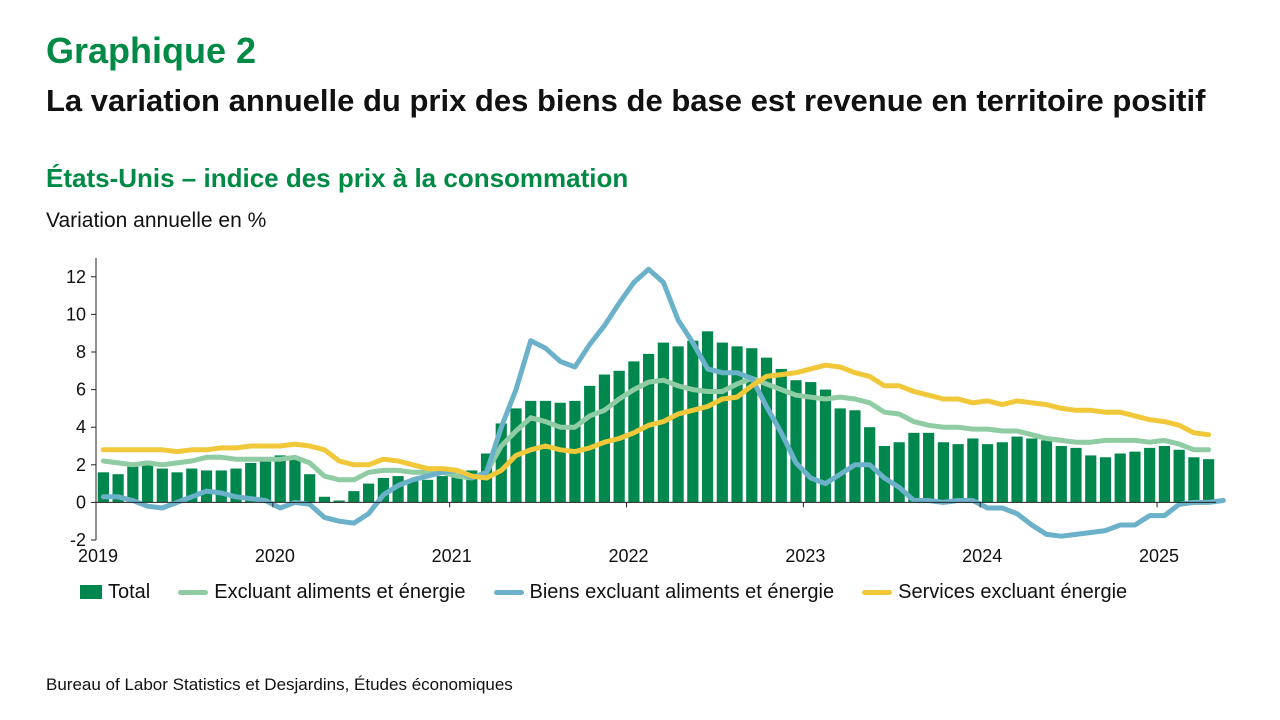  What do you see at coordinates (193, 592) in the screenshot?
I see `legend-swatch-core` at bounding box center [193, 592].